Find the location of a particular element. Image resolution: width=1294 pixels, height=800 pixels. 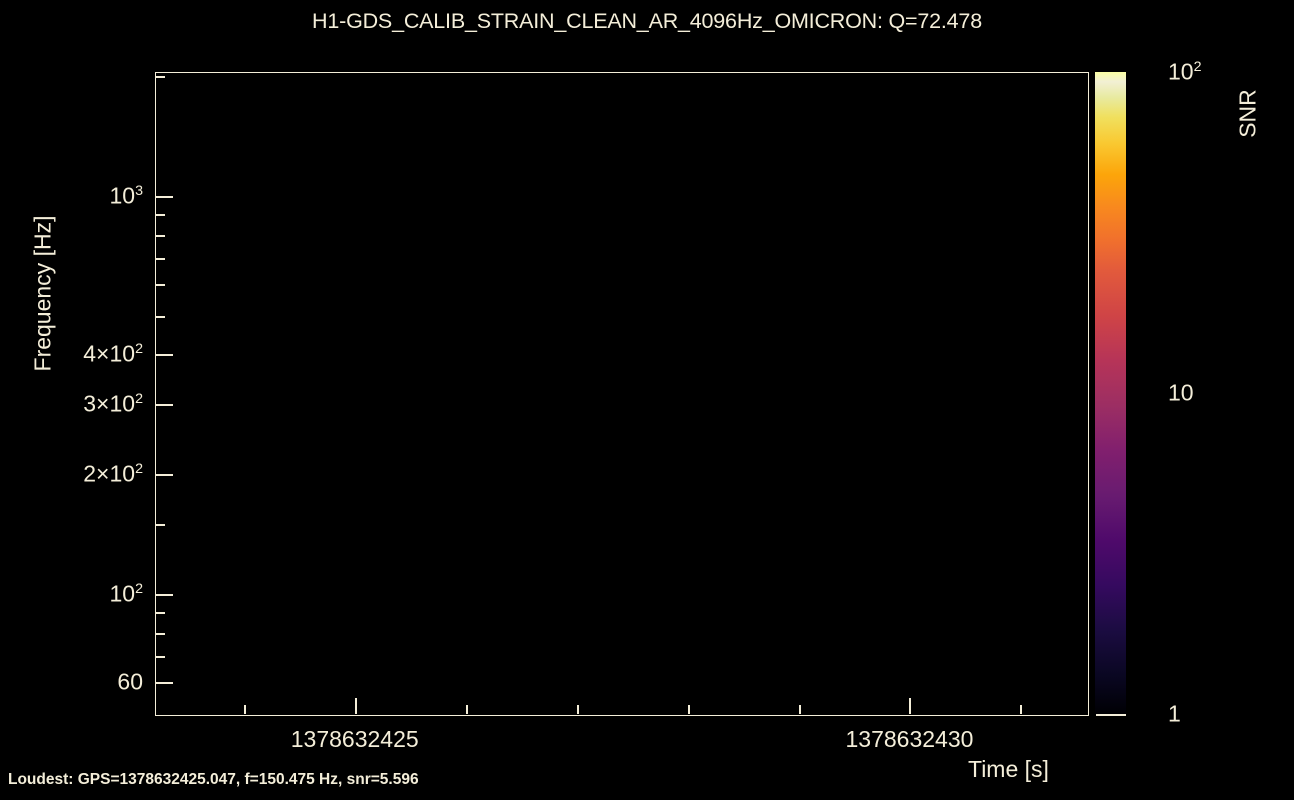

x-tick-label: 1378632430 is located at coordinates (909, 739).